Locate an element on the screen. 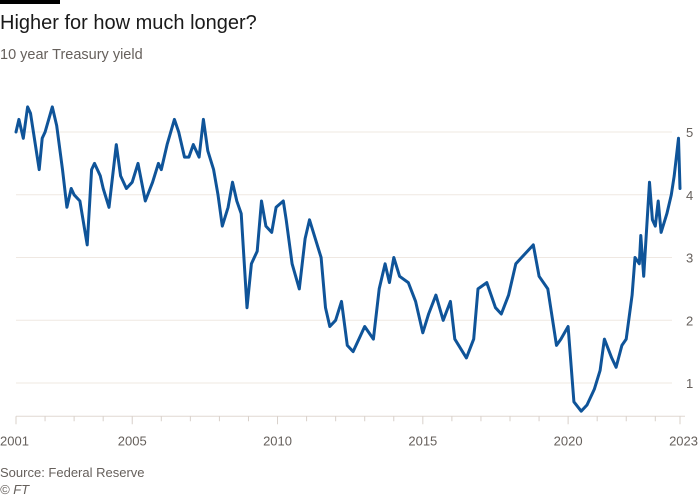  x-axis: 2001 2005 2010 2015 2020 2023 is located at coordinates (349, 431).